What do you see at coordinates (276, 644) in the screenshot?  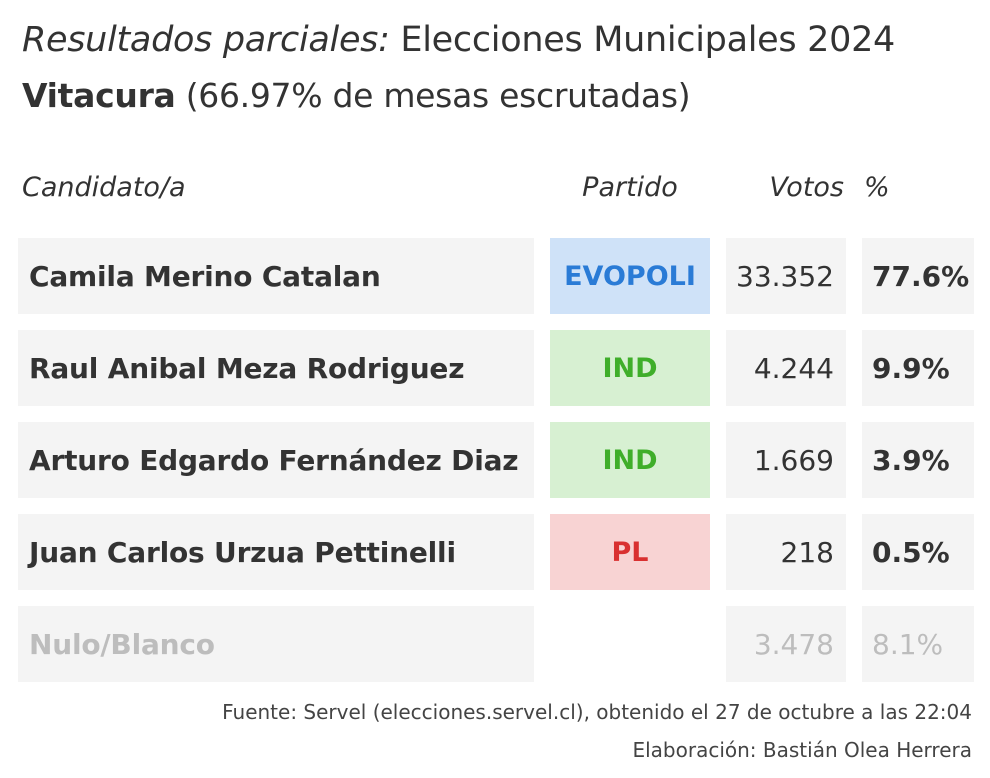 I see `candidate-name: Nulo/Blanco` at bounding box center [276, 644].